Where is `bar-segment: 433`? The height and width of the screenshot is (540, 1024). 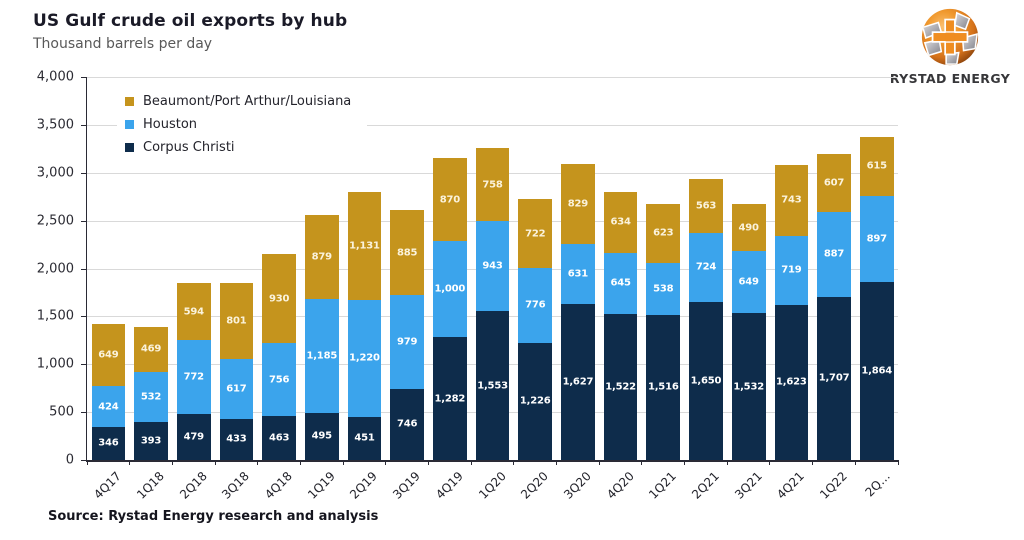 bar-segment: 433 is located at coordinates (236, 439).